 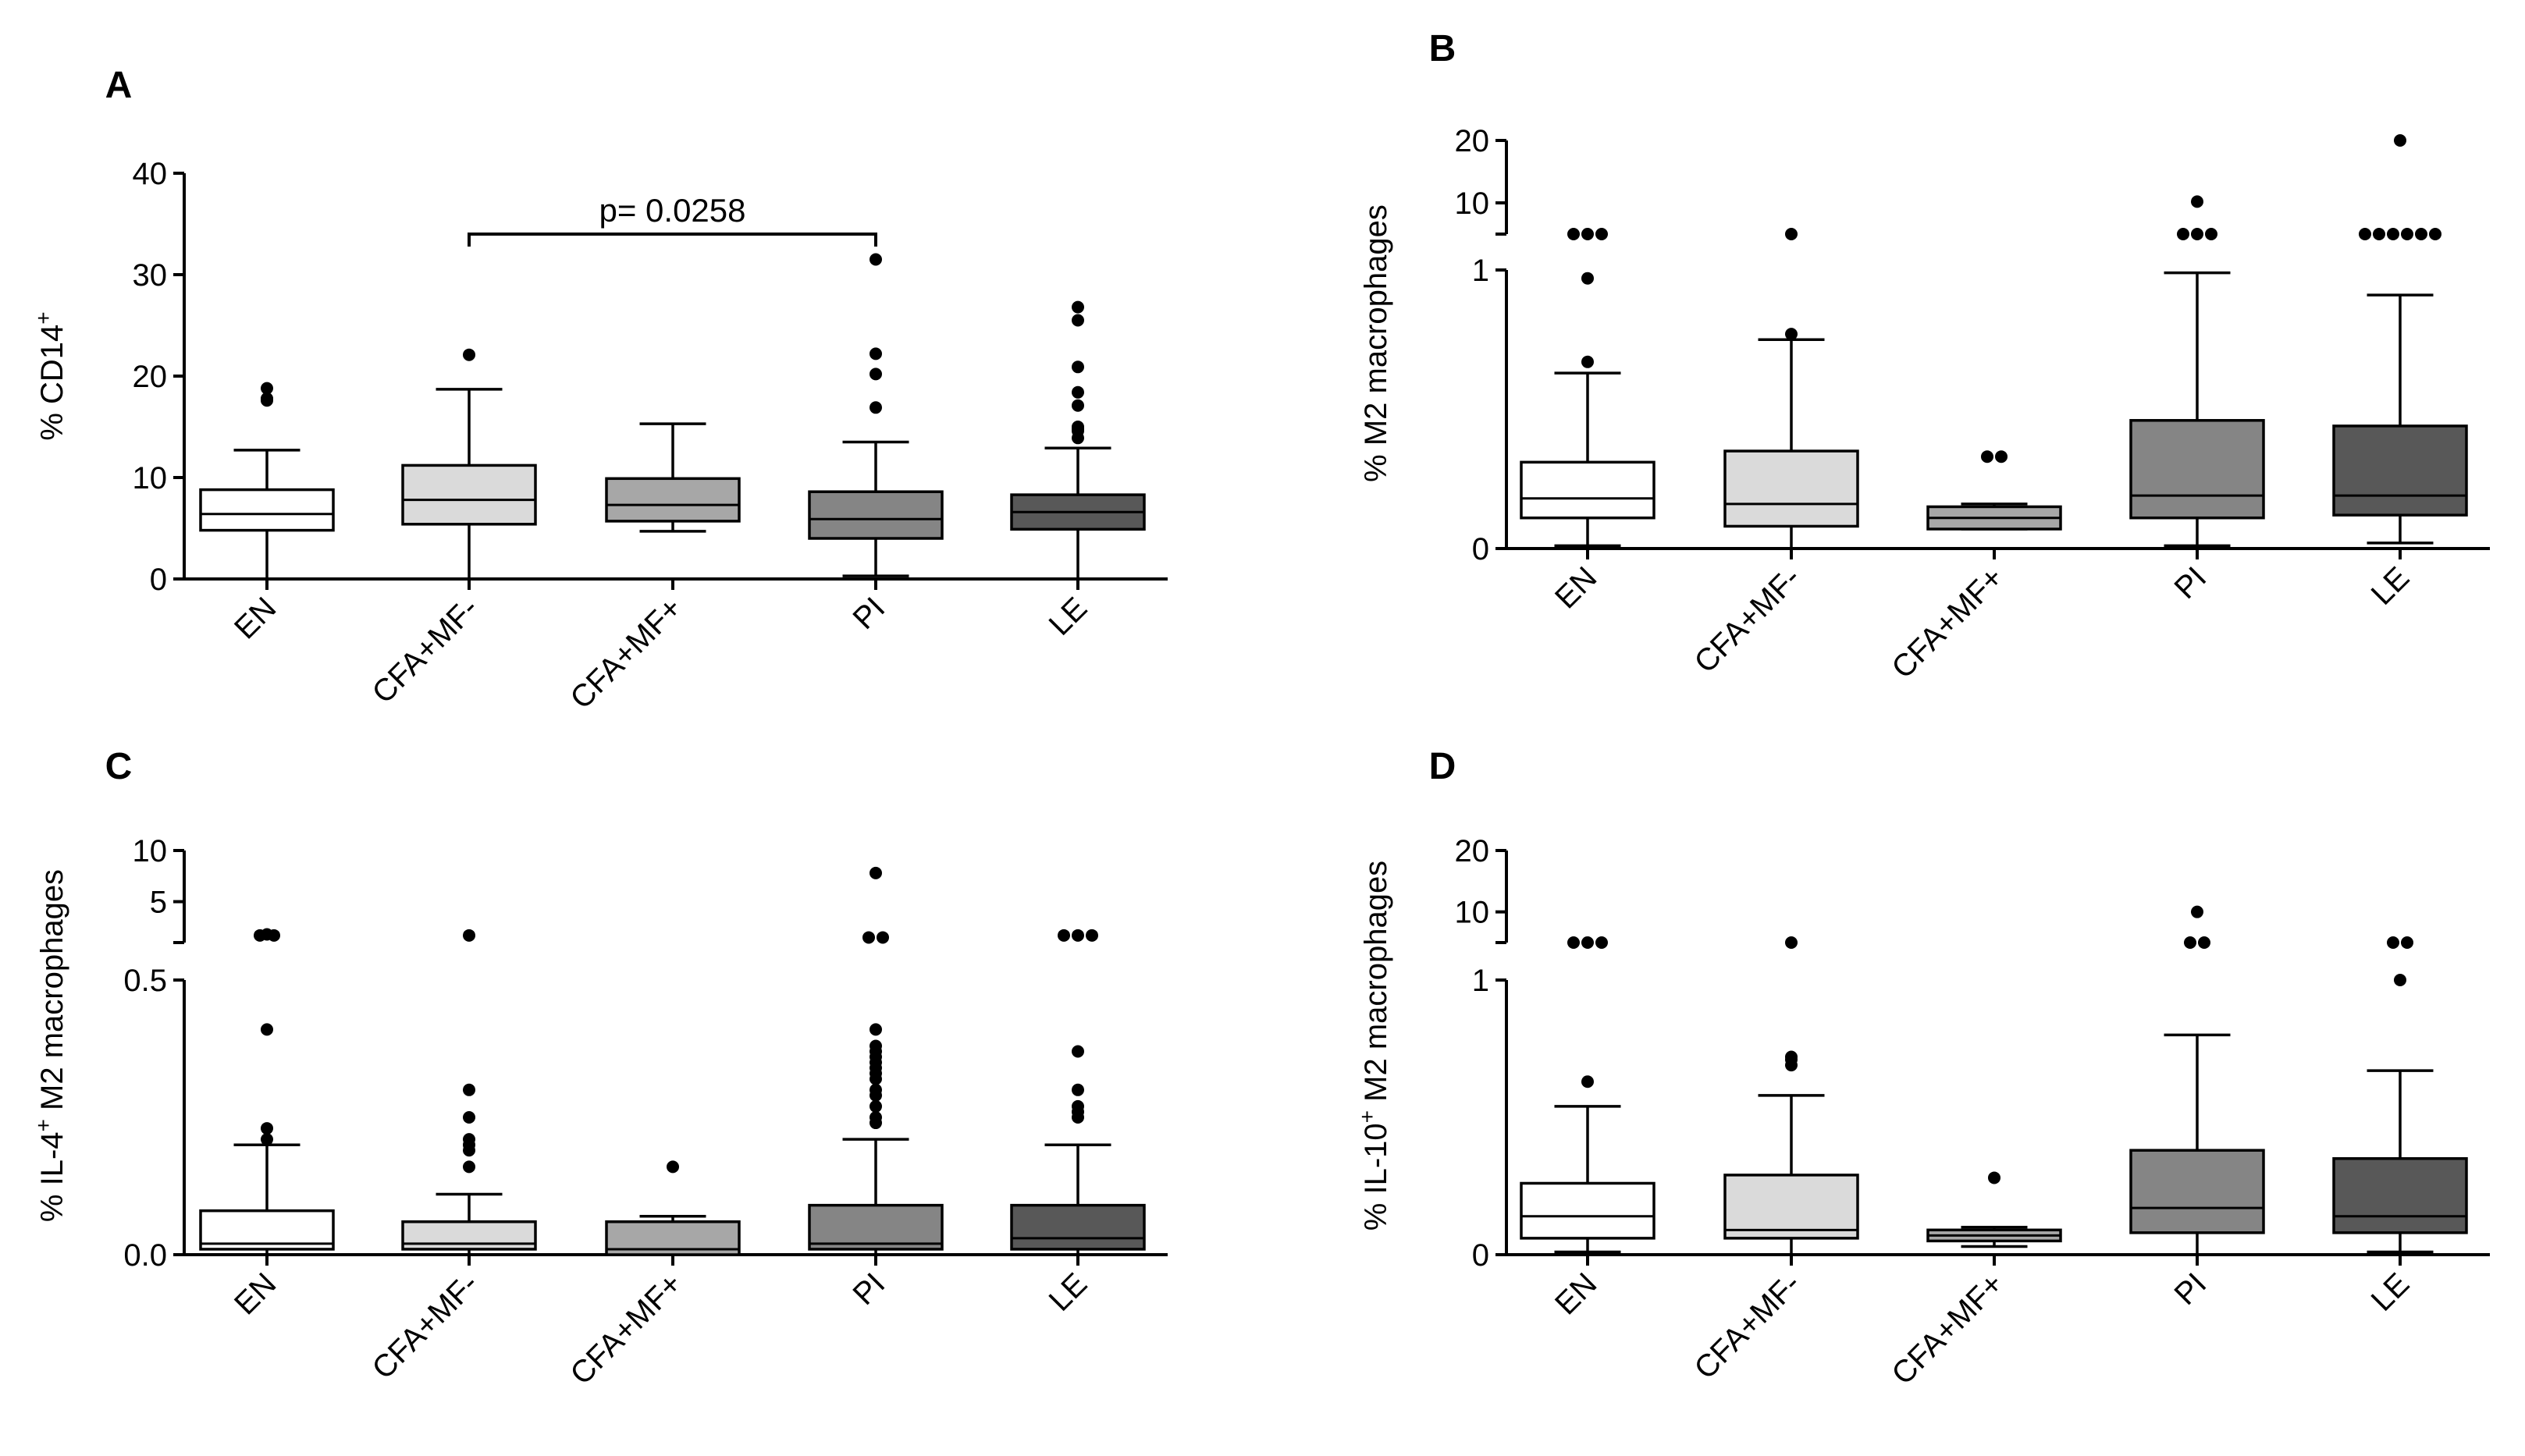 I want to click on x-tick-label: LE, so click(x=1068, y=617).